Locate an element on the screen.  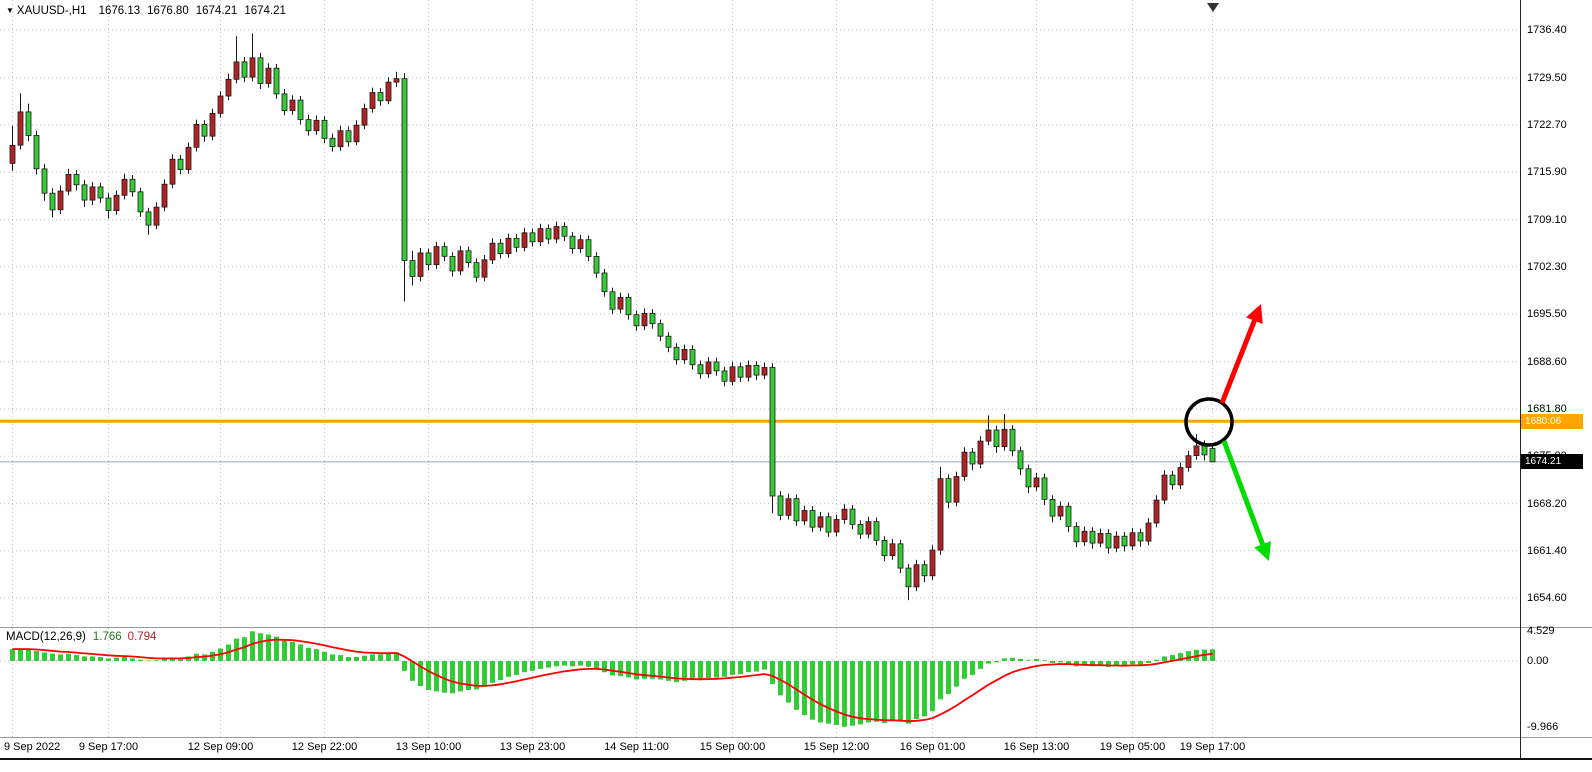
time-axis-label: 15 Sep 12:00 is located at coordinates (836, 747).